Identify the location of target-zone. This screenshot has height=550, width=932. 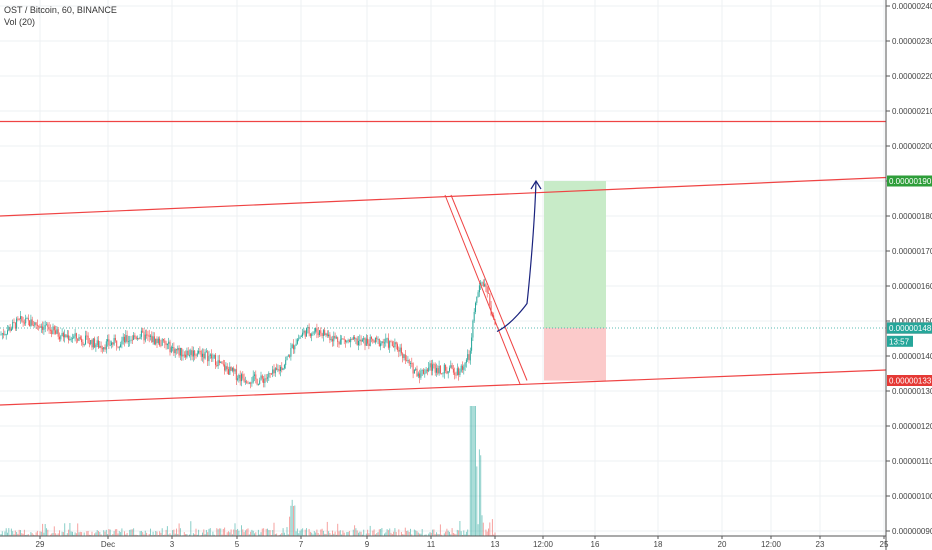
(575, 254).